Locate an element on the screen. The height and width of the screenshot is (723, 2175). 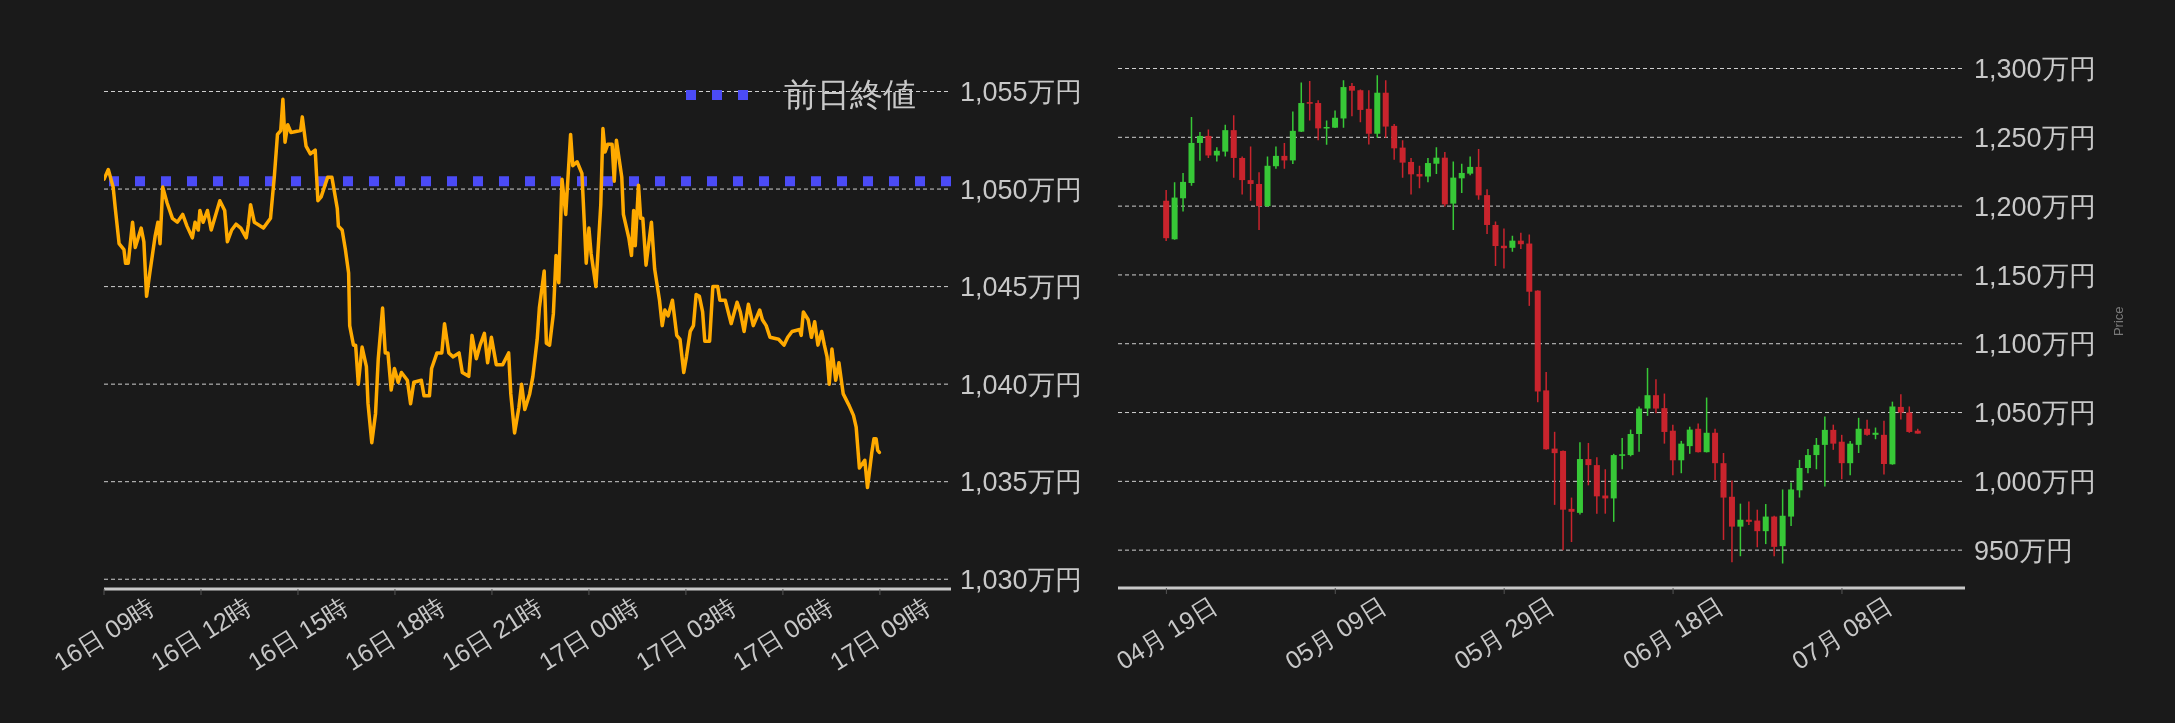
y-tick-label: 950万円 is located at coordinates (2024, 550).